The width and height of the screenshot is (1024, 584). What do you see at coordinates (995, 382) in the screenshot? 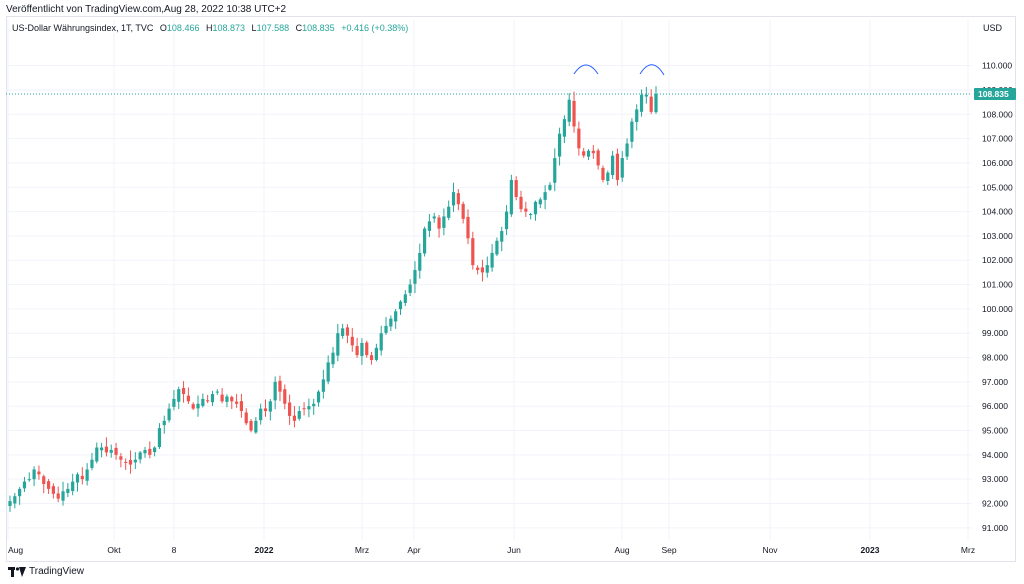
I see `y-tick-label: 97.000` at bounding box center [995, 382].